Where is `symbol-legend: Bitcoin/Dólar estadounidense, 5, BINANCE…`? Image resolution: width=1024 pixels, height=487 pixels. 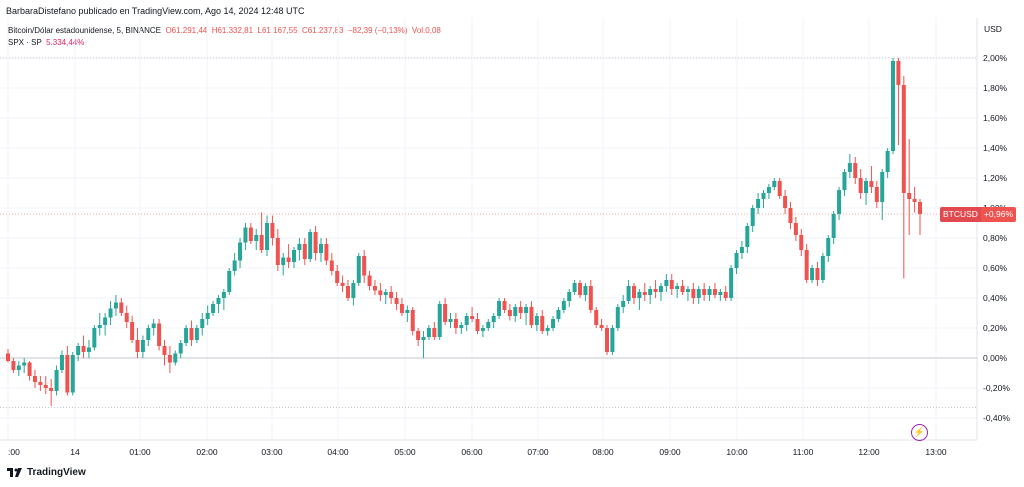
symbol-legend: Bitcoin/Dólar estadounidense, 5, BINANCE… is located at coordinates (224, 30).